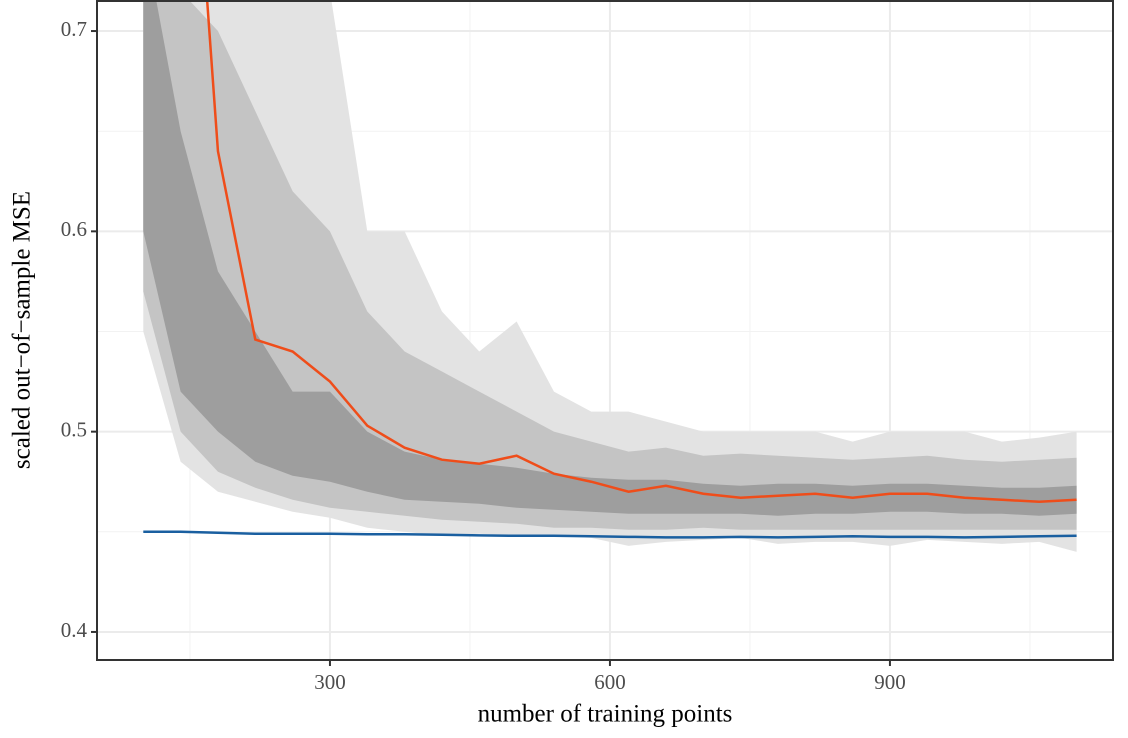  What do you see at coordinates (610, 682) in the screenshot?
I see `x-tick-label: 600` at bounding box center [610, 682].